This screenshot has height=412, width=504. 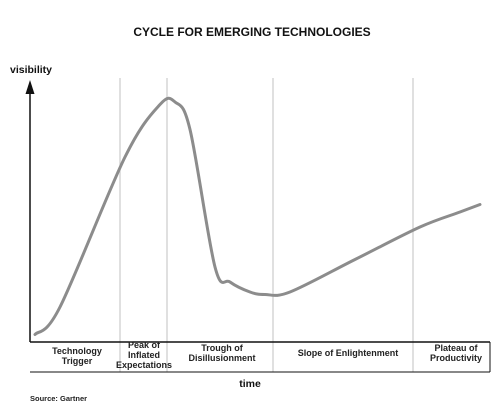 I want to click on phase-label-2: Peak of Inflated Expectations, so click(x=144, y=355).